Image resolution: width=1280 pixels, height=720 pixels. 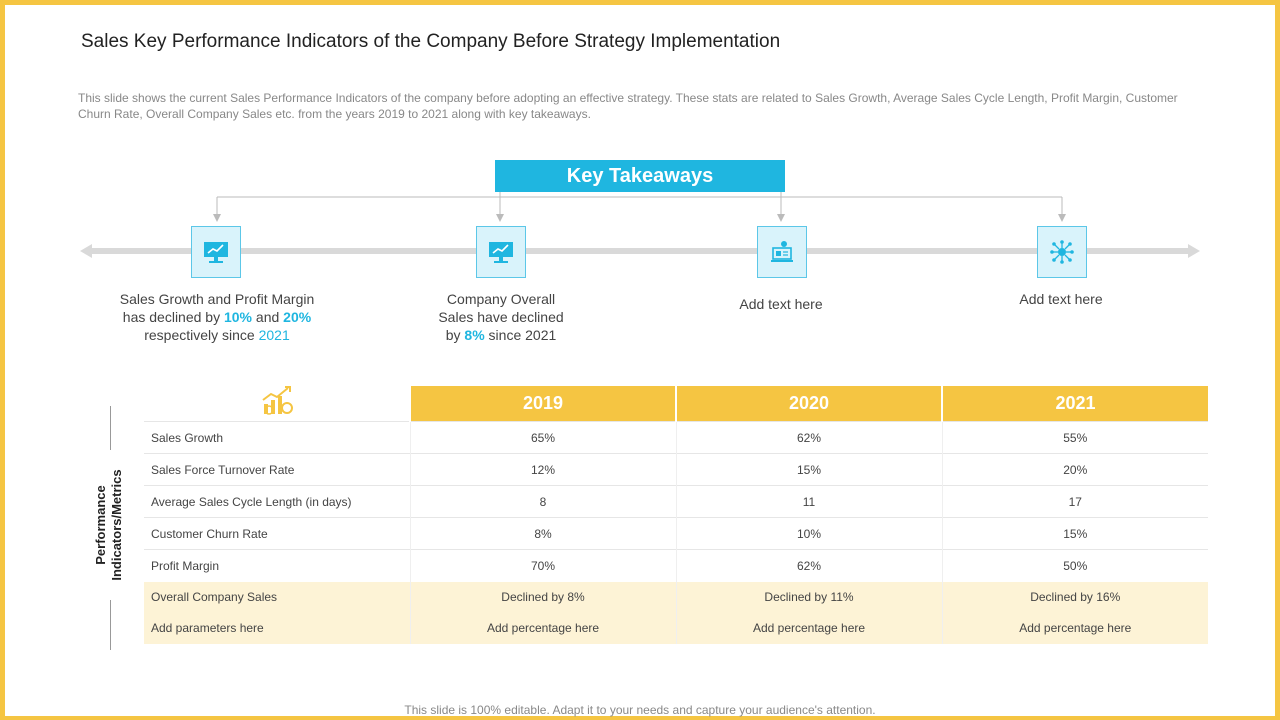 I want to click on table-row: Profit Margin 70% 62% 50%, so click(x=676, y=565).